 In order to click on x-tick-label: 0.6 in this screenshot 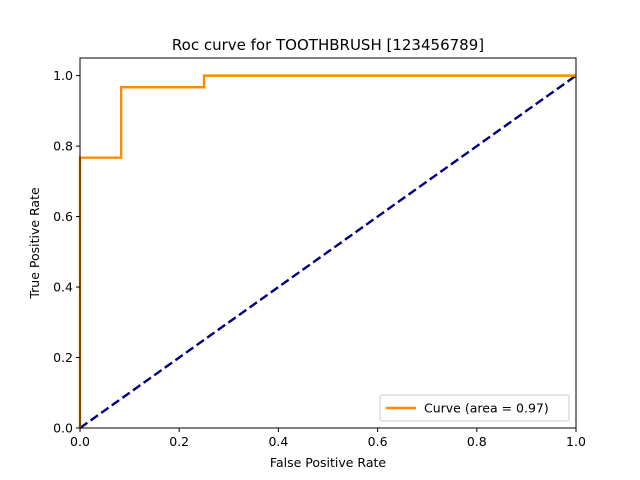, I will do `click(378, 441)`.